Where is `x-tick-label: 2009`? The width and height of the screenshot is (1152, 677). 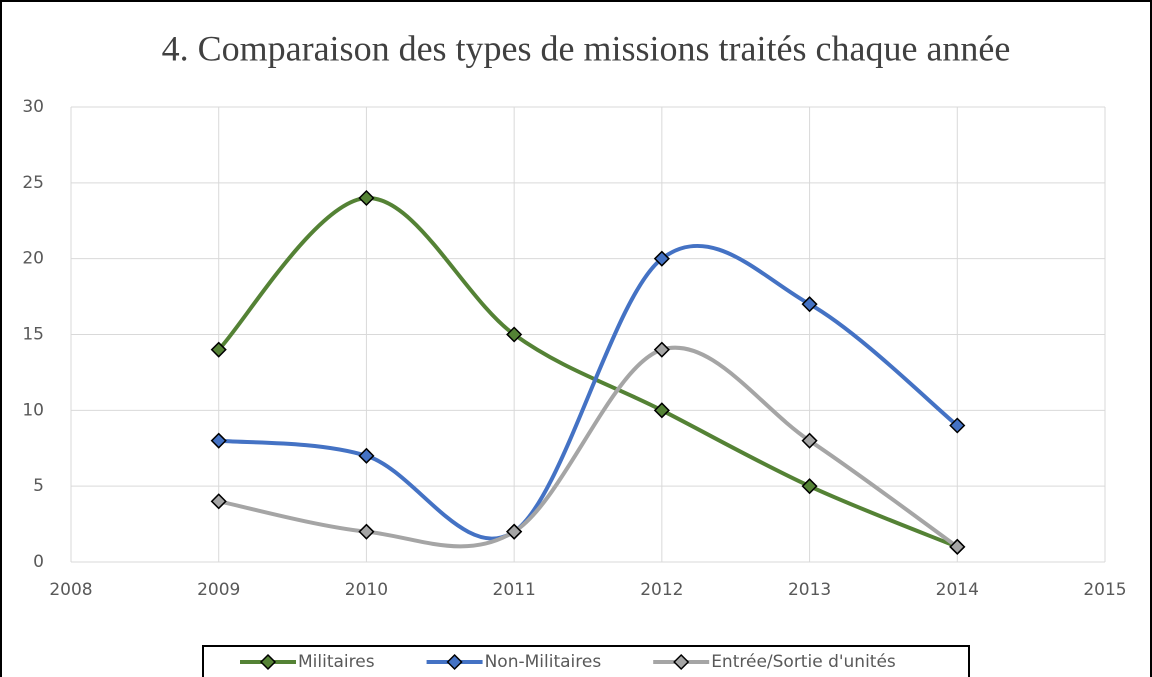 x-tick-label: 2009 is located at coordinates (218, 590).